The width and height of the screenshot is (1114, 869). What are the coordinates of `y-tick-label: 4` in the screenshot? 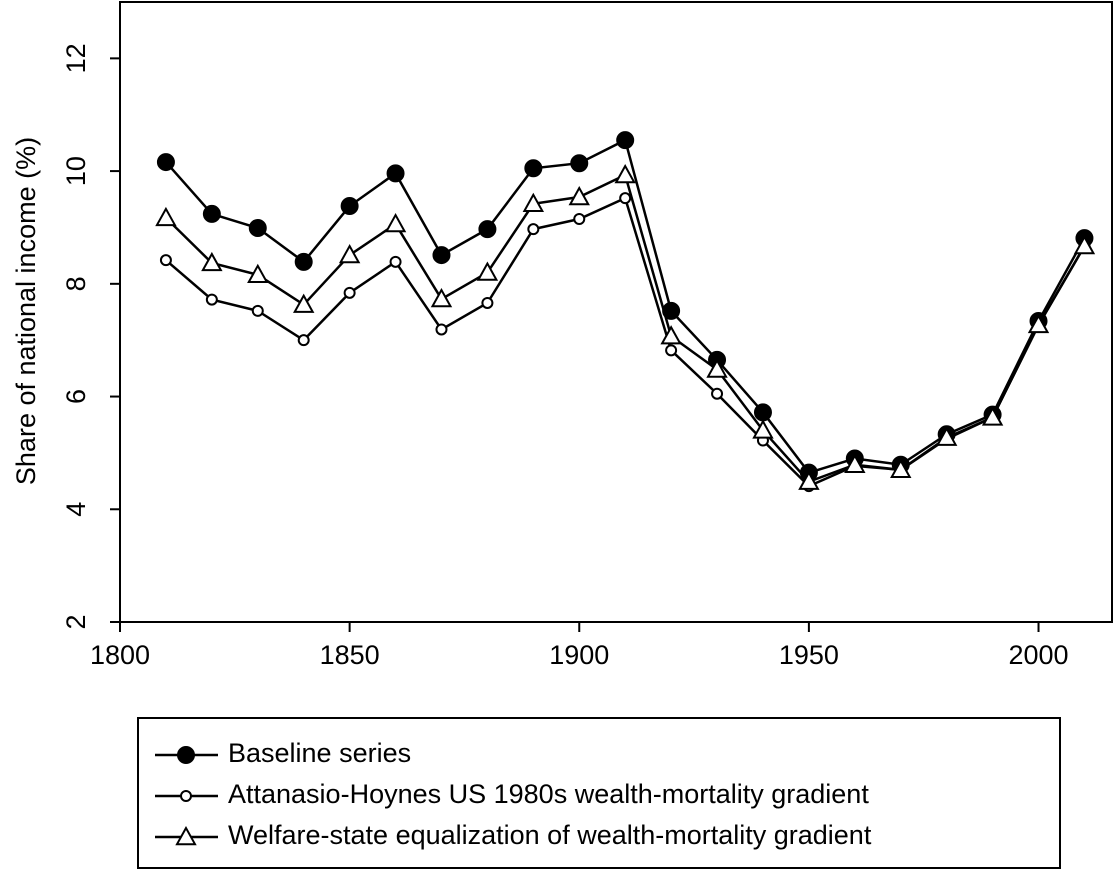 It's located at (76, 509).